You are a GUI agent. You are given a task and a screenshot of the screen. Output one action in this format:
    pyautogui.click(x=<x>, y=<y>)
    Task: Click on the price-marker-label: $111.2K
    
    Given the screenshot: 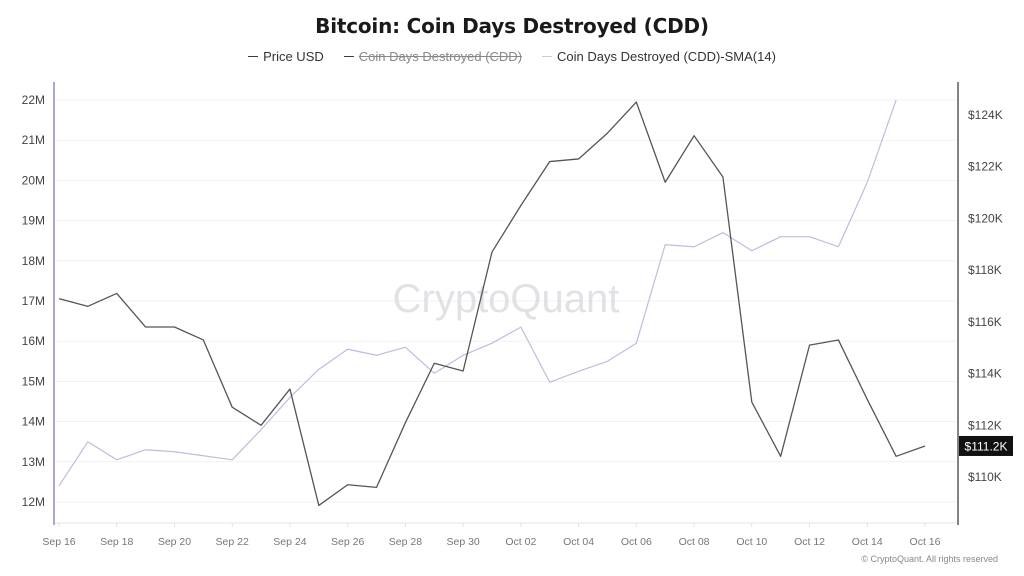 What is the action you would take?
    pyautogui.click(x=986, y=446)
    